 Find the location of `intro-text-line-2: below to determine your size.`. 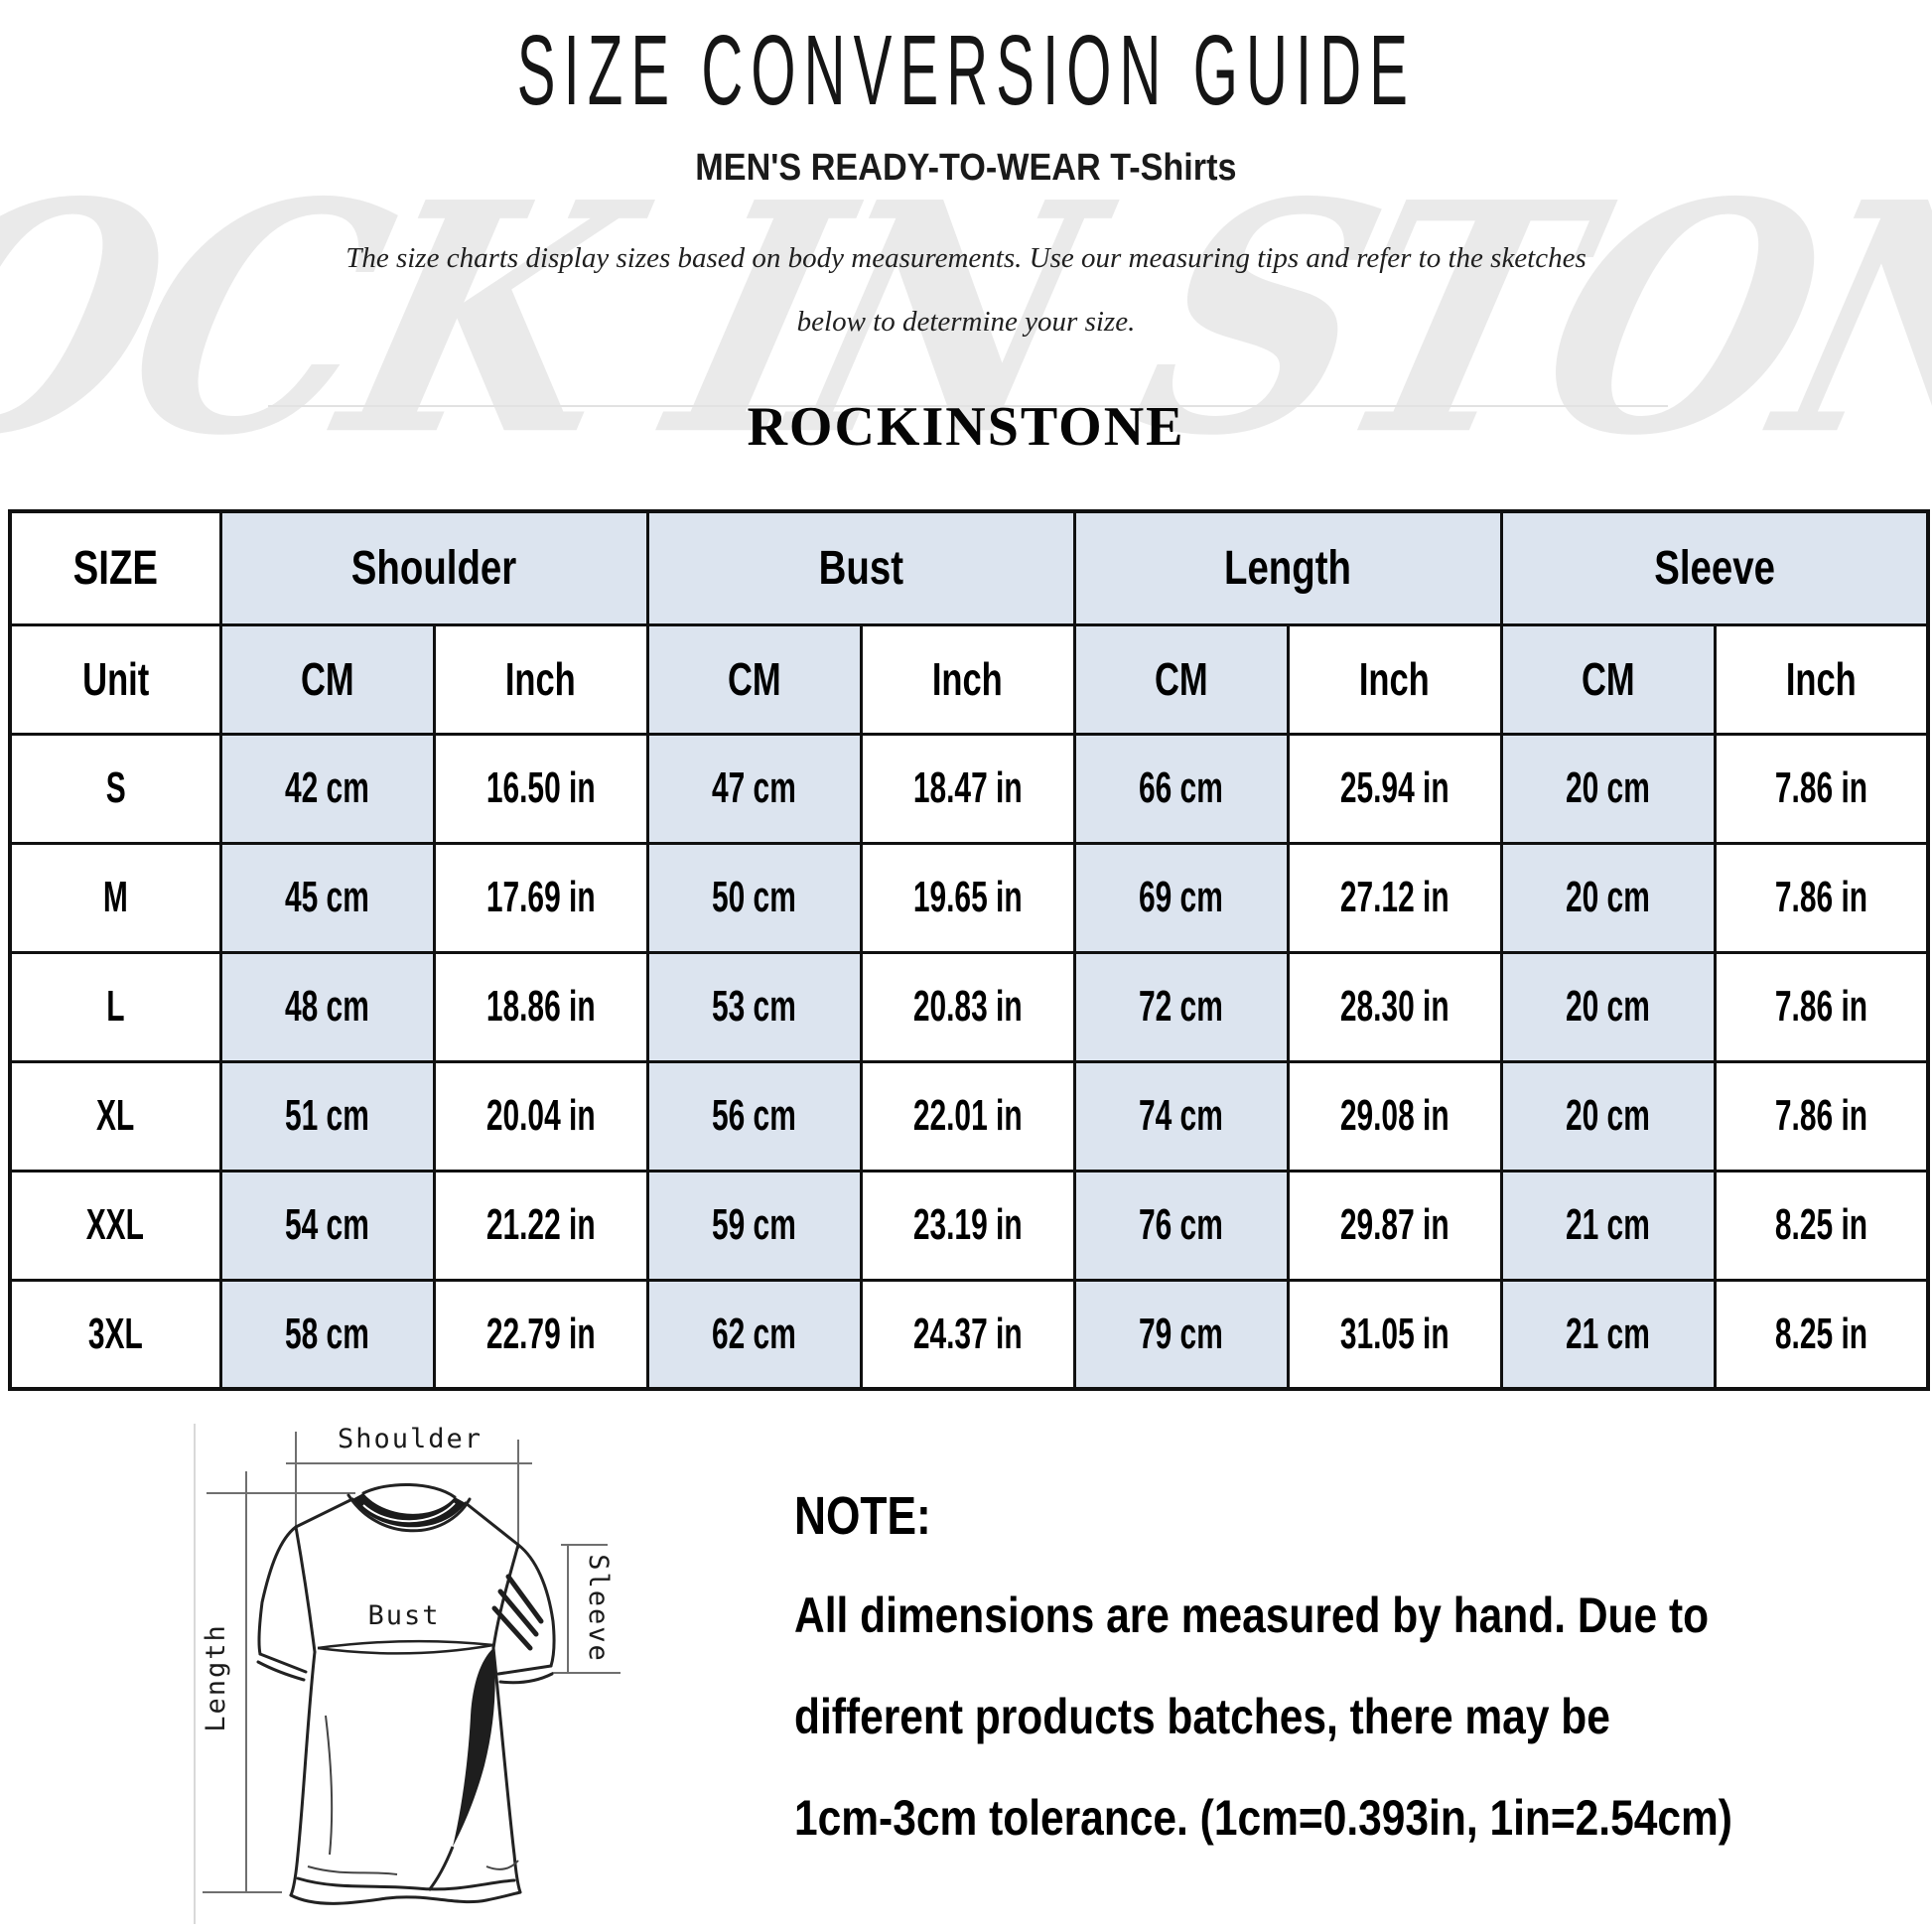

intro-text-line-2: below to determine your size. is located at coordinates (966, 322).